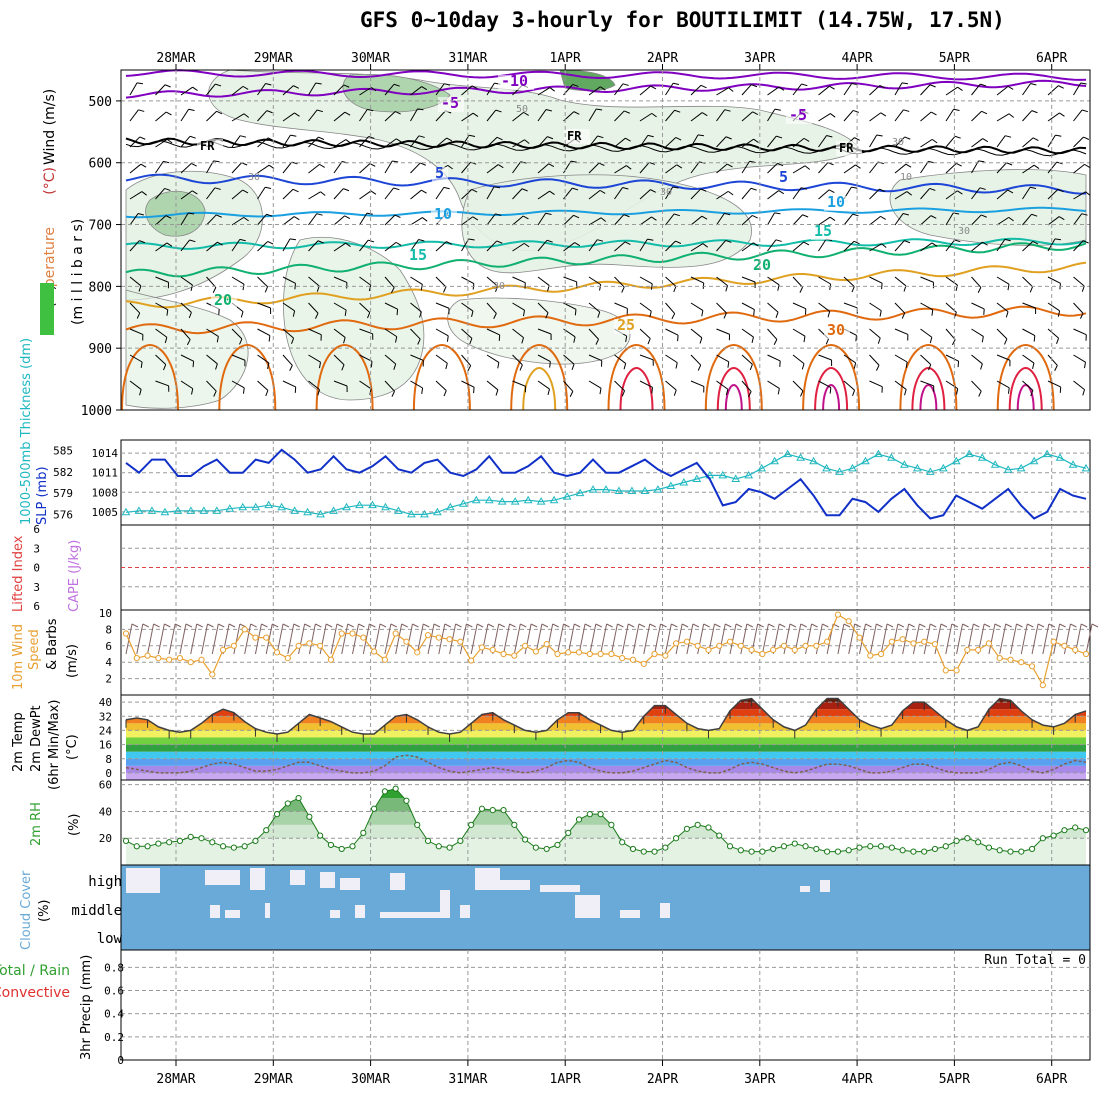  Describe the element at coordinates (441, 377) in the screenshot. I see `isotherm-diurnal` at that location.